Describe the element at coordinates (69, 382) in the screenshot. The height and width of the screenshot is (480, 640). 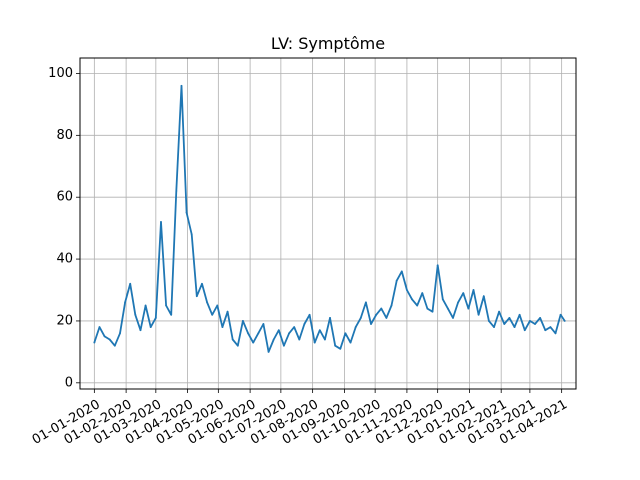
I see `y-tick-label: 0` at that location.